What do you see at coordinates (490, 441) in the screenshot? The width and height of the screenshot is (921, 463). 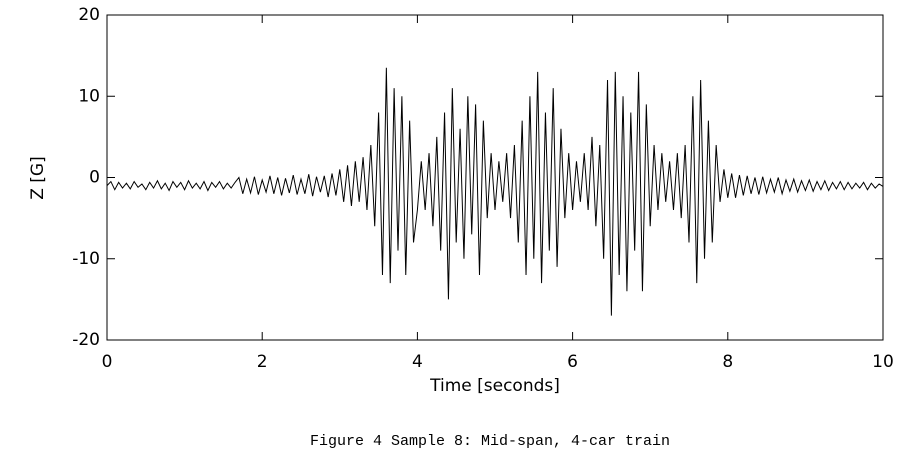 I see `caption: Figure 4 Sample 8: Mid-span, 4-car train` at bounding box center [490, 441].